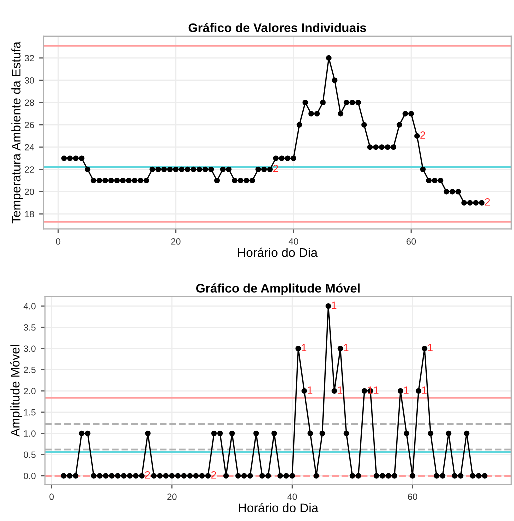 This screenshot has width=514, height=521. What do you see at coordinates (278, 290) in the screenshot?
I see `chart-title: Gráfico de Amplitude Móvel` at bounding box center [278, 290].